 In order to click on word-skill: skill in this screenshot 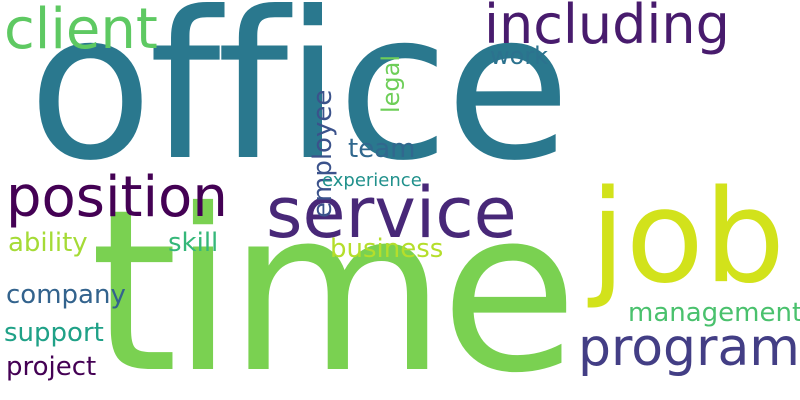, I will do `click(193, 243)`.